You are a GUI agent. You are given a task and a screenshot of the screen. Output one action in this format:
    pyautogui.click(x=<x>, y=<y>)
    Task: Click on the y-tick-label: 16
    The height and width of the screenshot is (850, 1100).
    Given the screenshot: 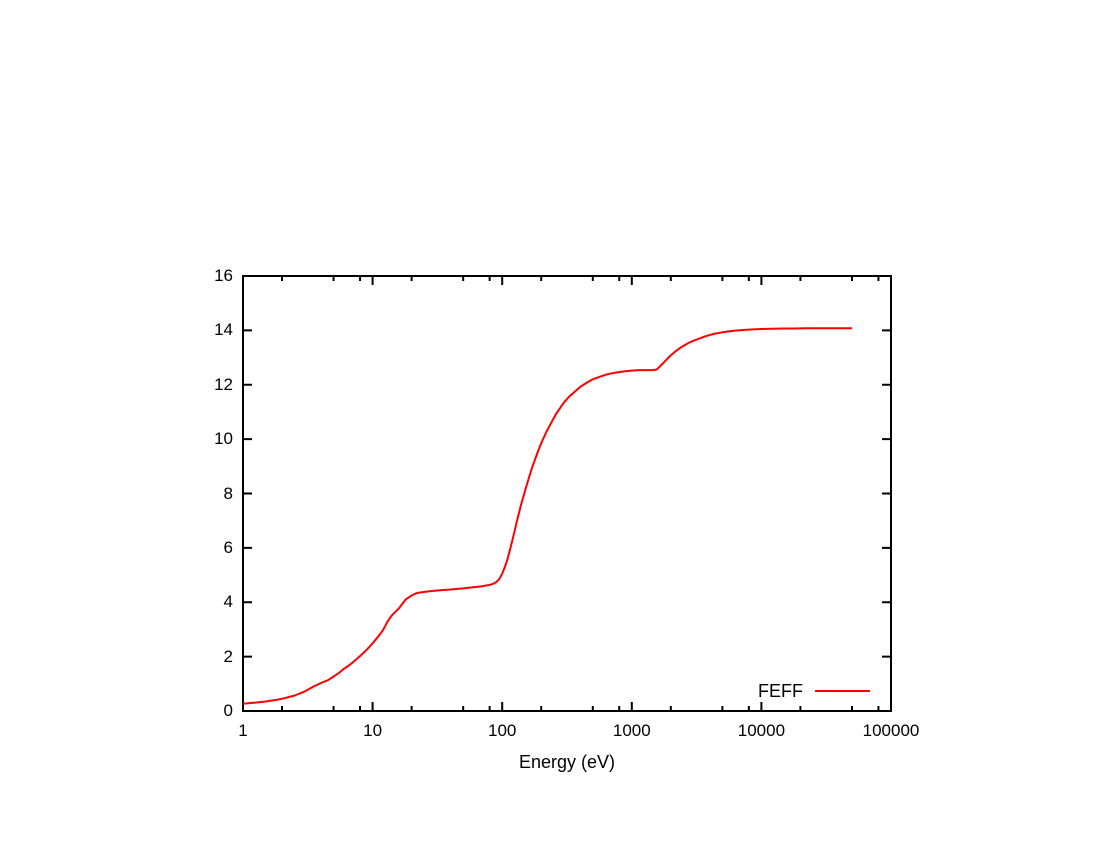 What is the action you would take?
    pyautogui.click(x=223, y=275)
    